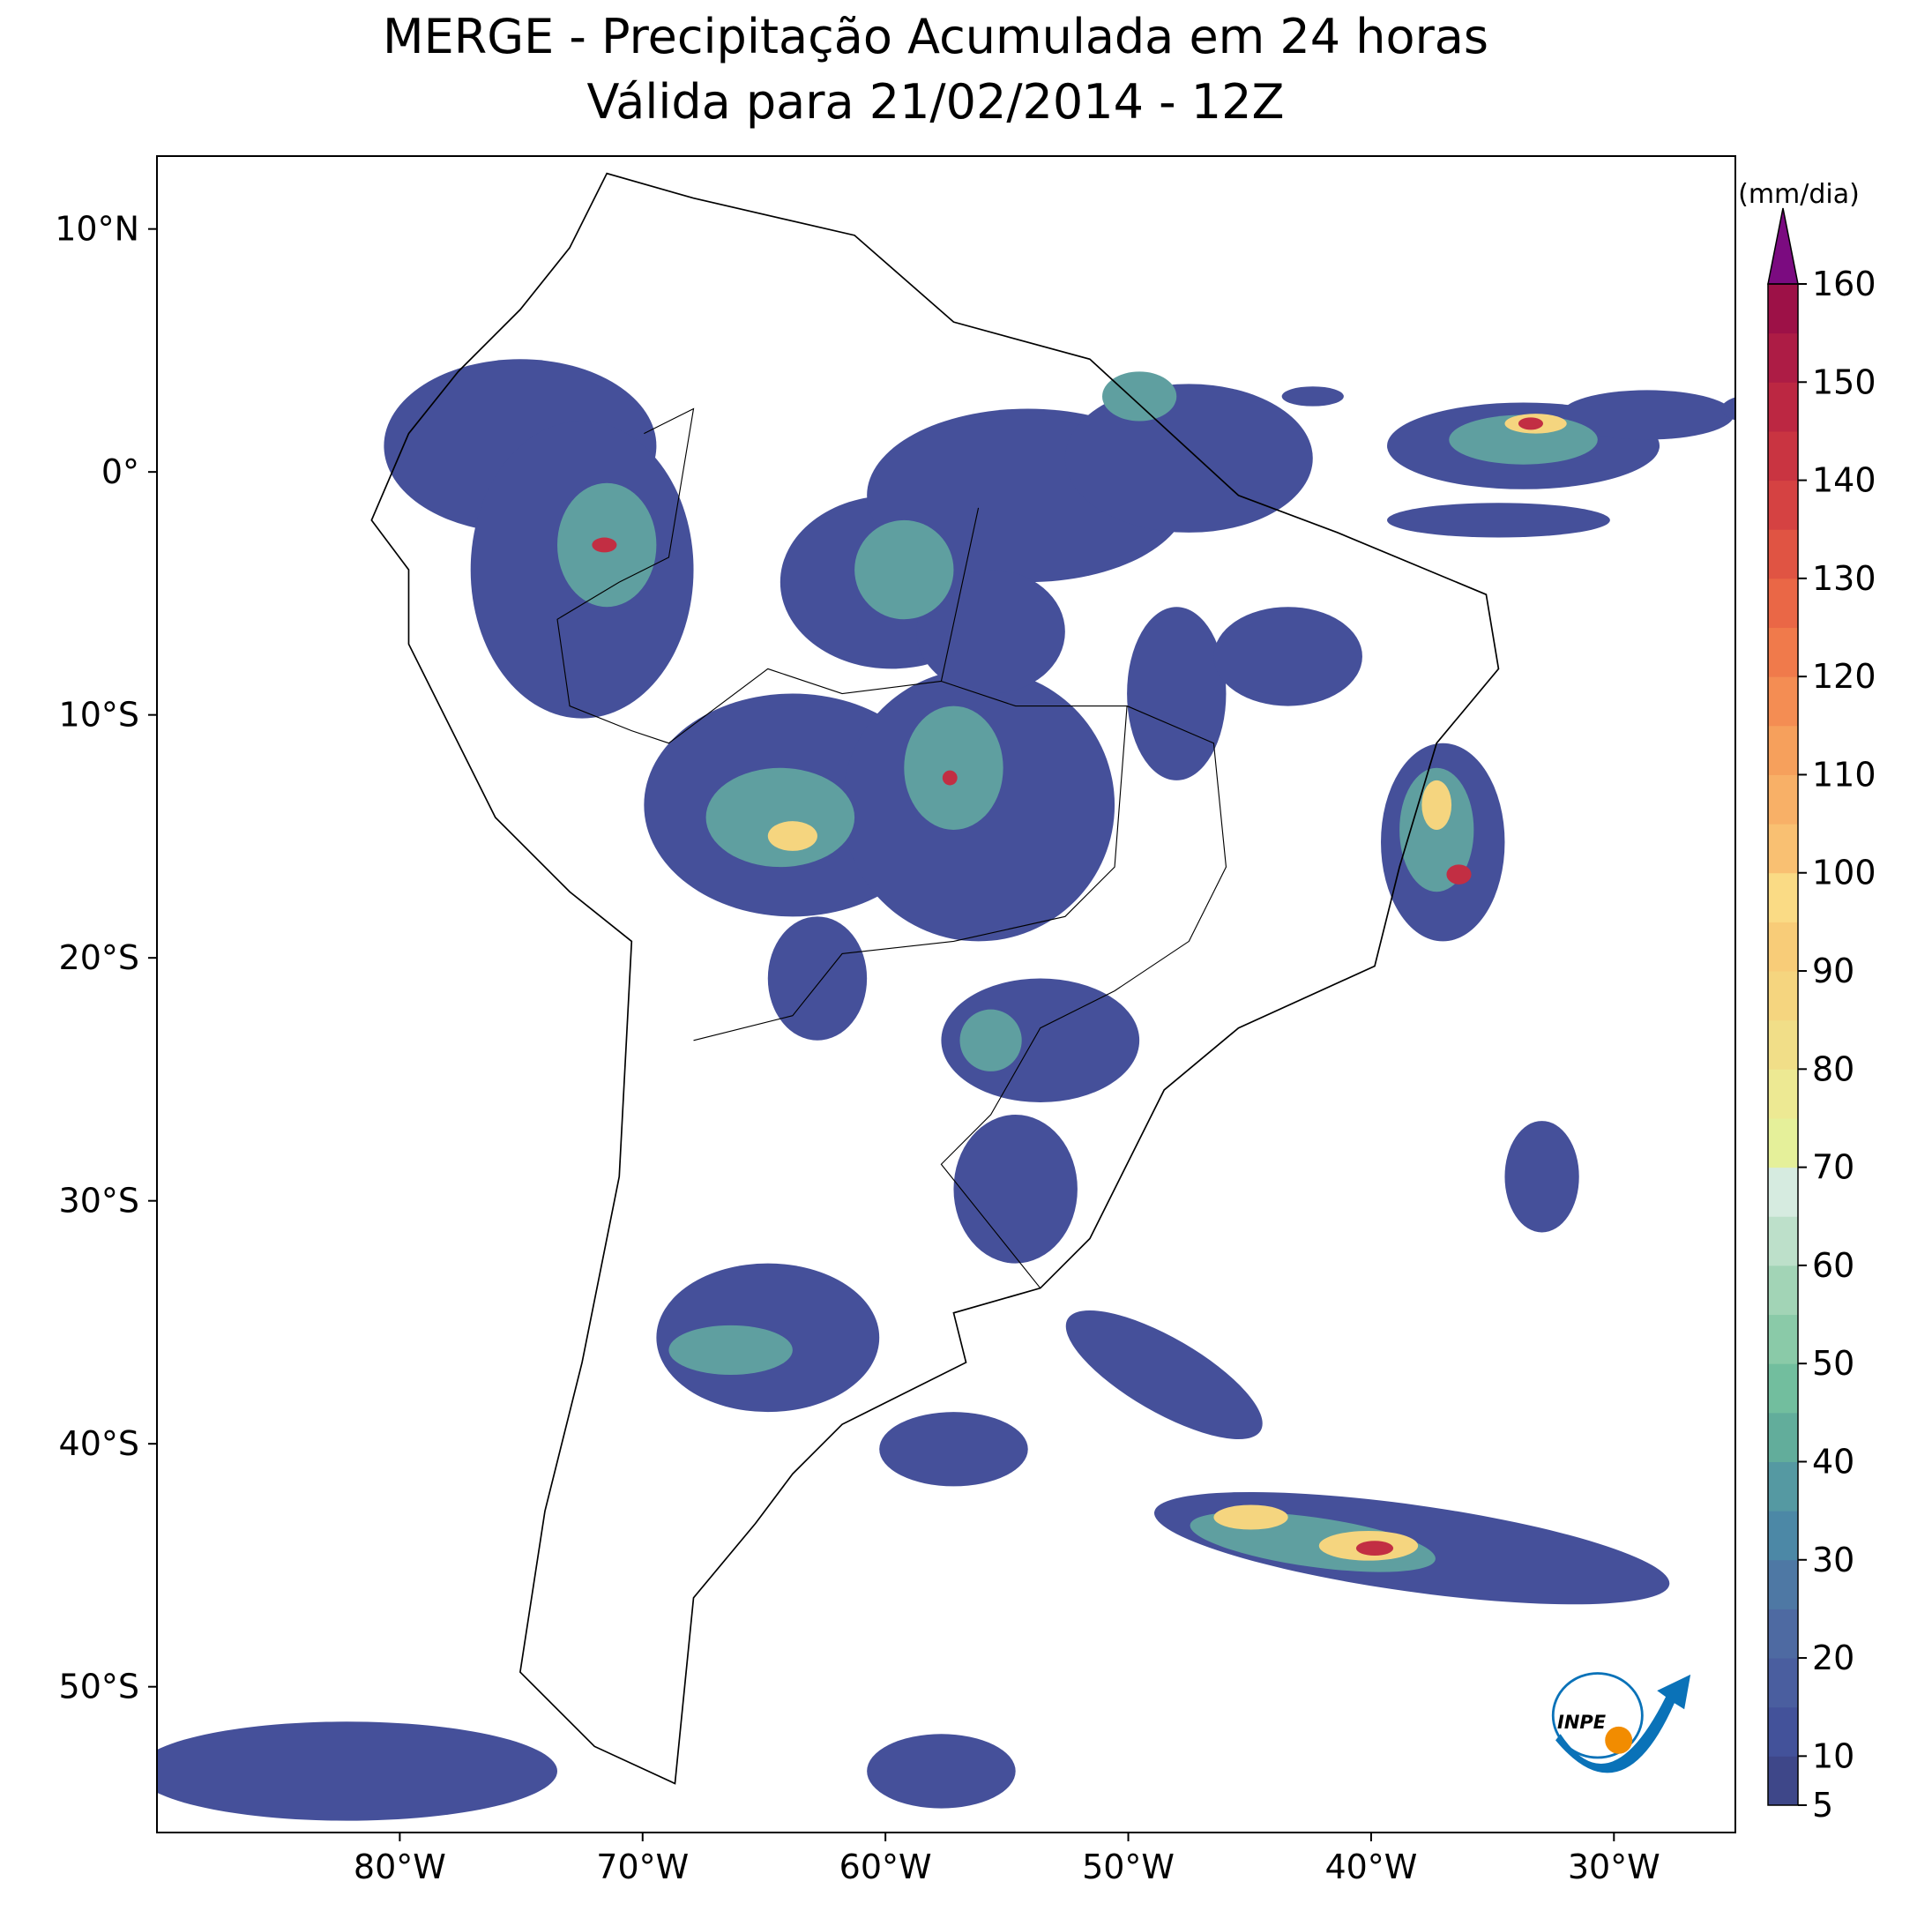 Image resolution: width=1932 pixels, height=1911 pixels. What do you see at coordinates (1844, 481) in the screenshot?
I see `colorbar-tick-label: 140` at bounding box center [1844, 481].